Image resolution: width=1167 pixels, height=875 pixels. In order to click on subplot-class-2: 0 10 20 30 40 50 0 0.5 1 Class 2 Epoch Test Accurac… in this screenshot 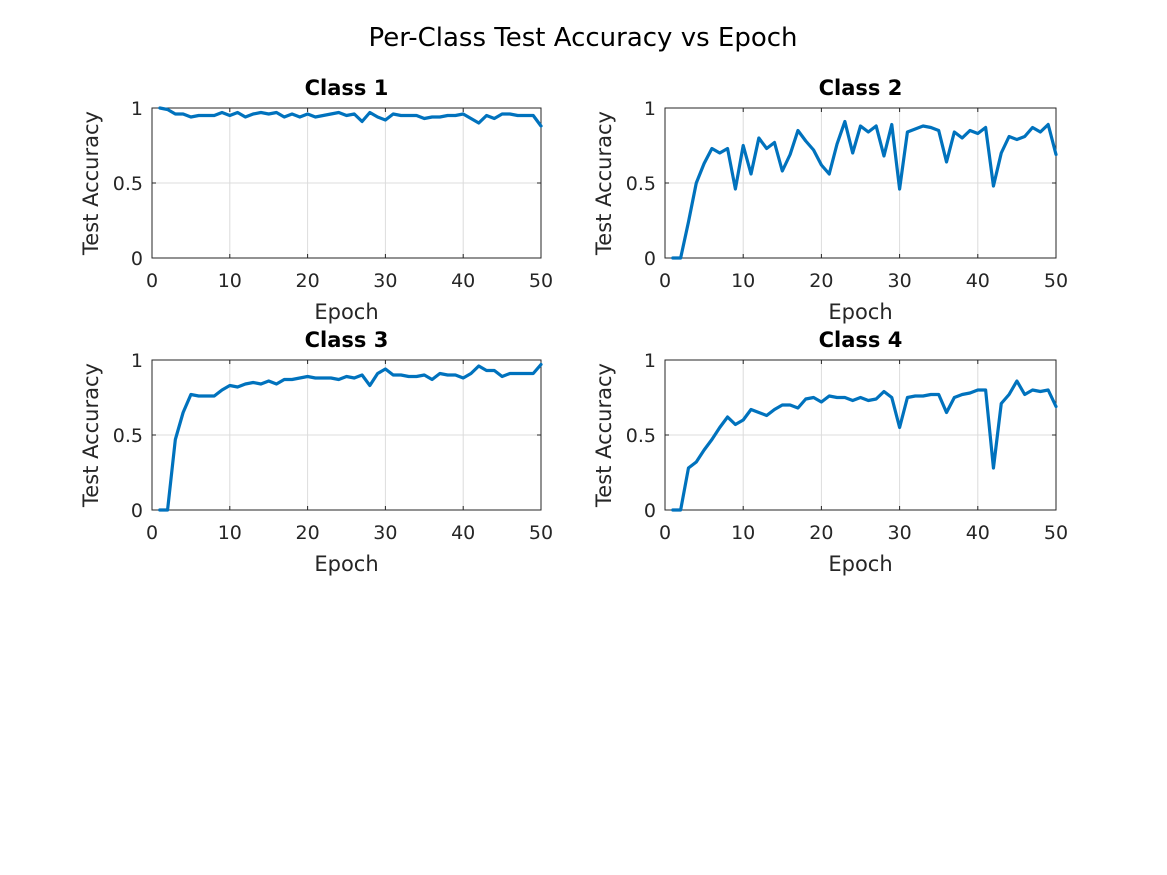, I will do `click(830, 200)`.